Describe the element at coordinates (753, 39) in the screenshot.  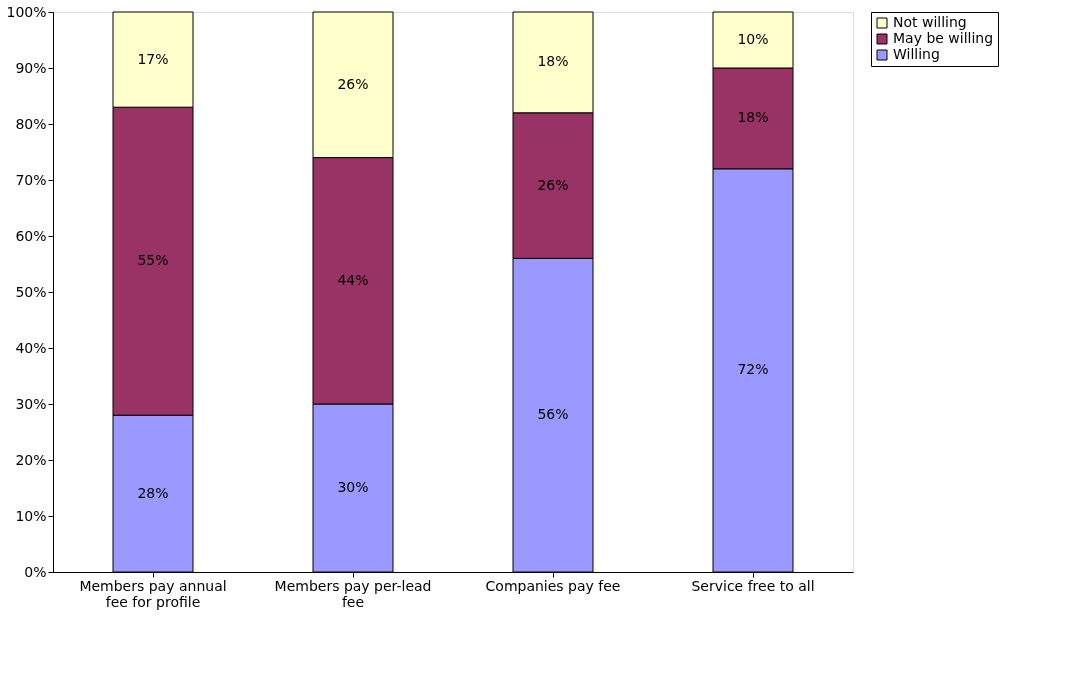
I see `data-label: 10%` at that location.